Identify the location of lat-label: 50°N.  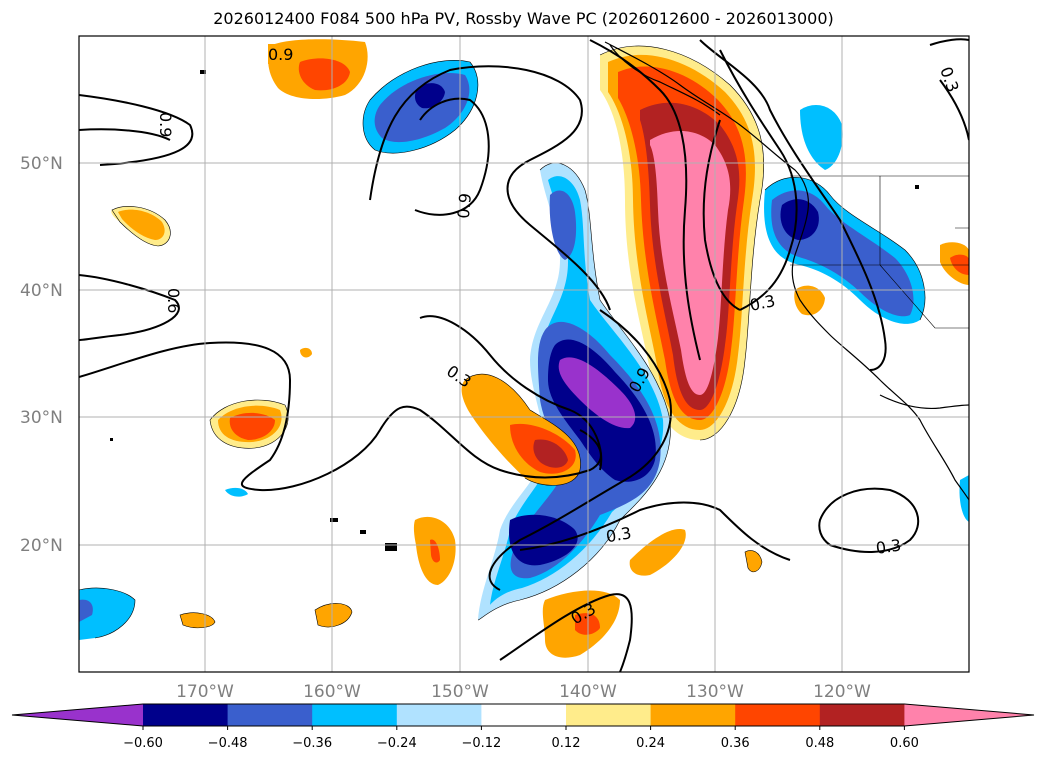
(41, 164).